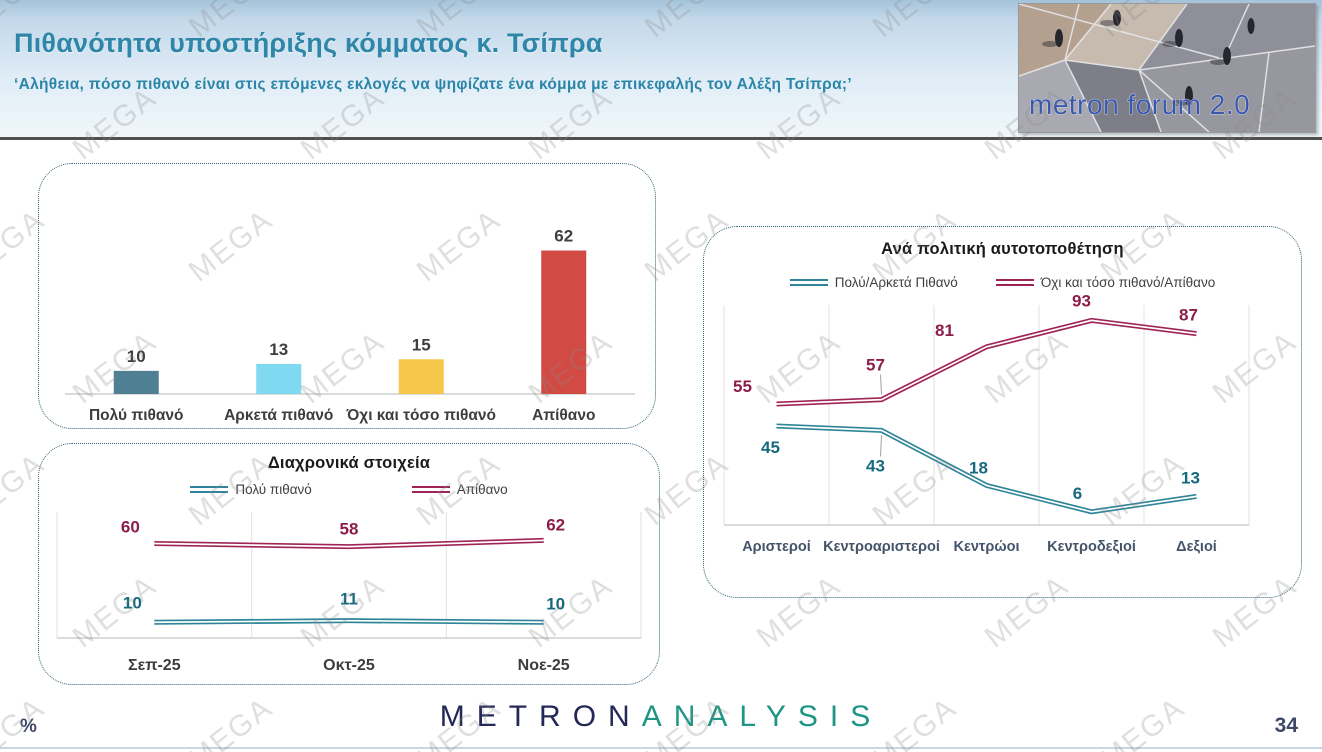  Describe the element at coordinates (540, 716) in the screenshot. I see `brand-metron: METRON` at that location.